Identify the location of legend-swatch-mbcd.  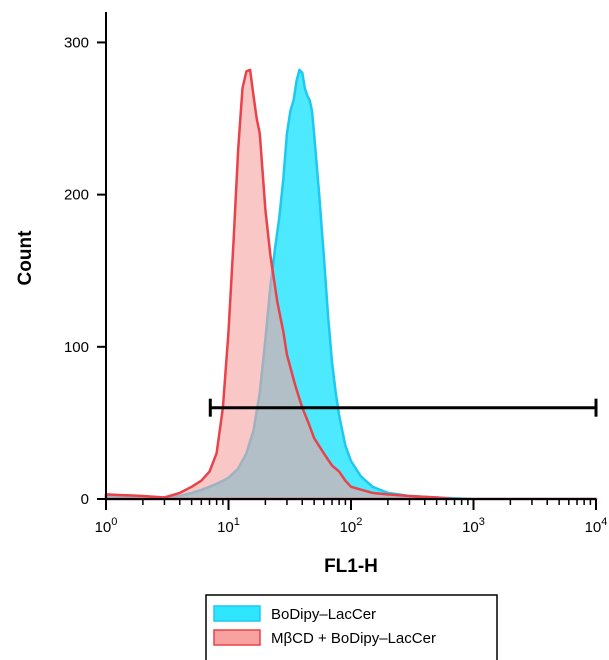
(237, 637).